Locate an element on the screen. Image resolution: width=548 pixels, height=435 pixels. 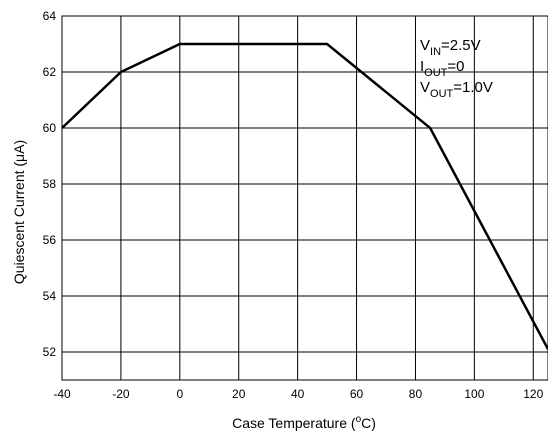
y-tick-label: 54 is located at coordinates (50, 296).